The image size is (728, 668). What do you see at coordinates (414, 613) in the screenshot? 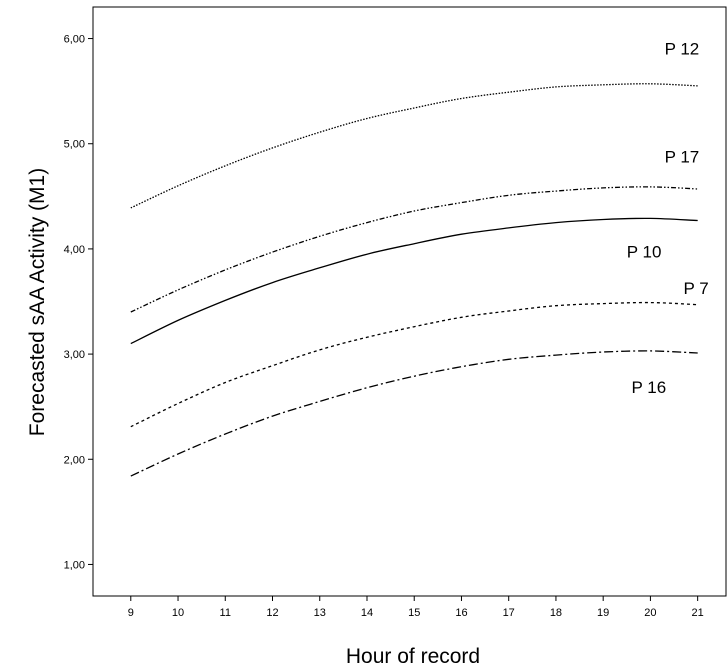
I see `x-tick-label: 15` at bounding box center [414, 613].